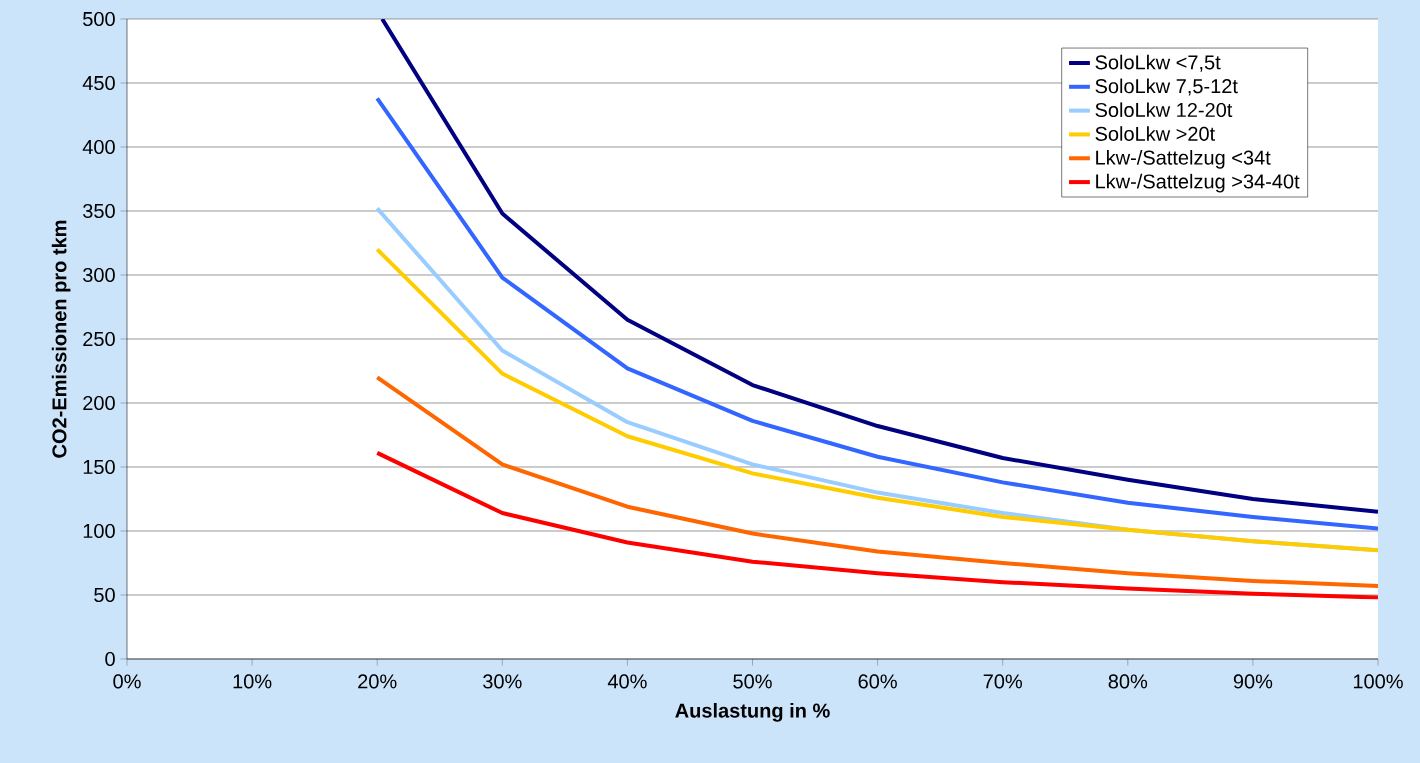 The height and width of the screenshot is (763, 1420). What do you see at coordinates (61, 339) in the screenshot?
I see `y-axis-title: CO2-Emissionen pro tkm` at bounding box center [61, 339].